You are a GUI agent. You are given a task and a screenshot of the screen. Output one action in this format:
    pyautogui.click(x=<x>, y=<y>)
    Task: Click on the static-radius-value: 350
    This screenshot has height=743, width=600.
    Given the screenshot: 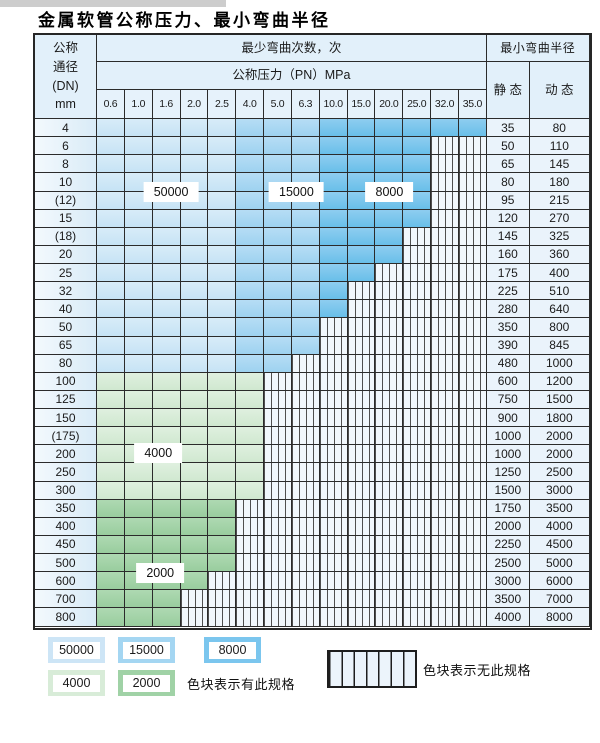 What is the action you would take?
    pyautogui.click(x=508, y=327)
    